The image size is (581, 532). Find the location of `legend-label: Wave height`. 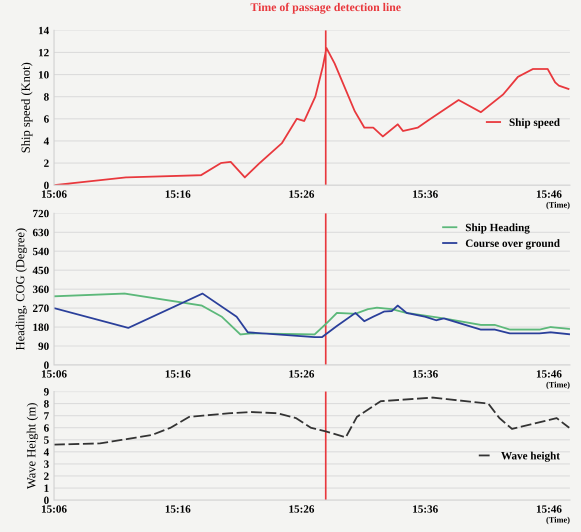

legend-label: Wave height is located at coordinates (530, 457).